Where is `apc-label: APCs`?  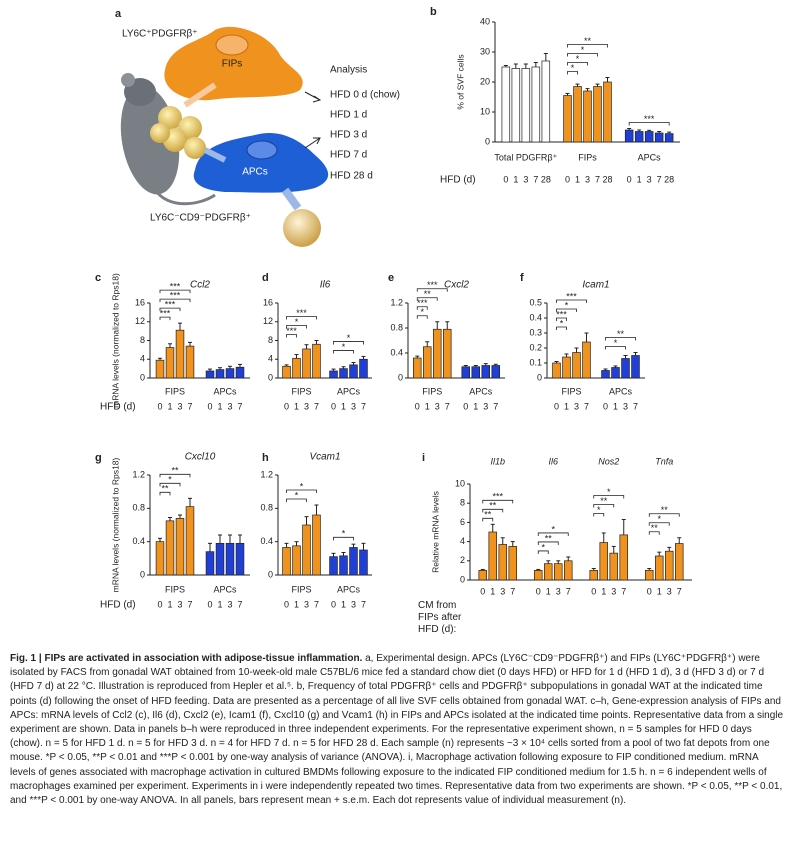
apc-label: APCs is located at coordinates (255, 172).